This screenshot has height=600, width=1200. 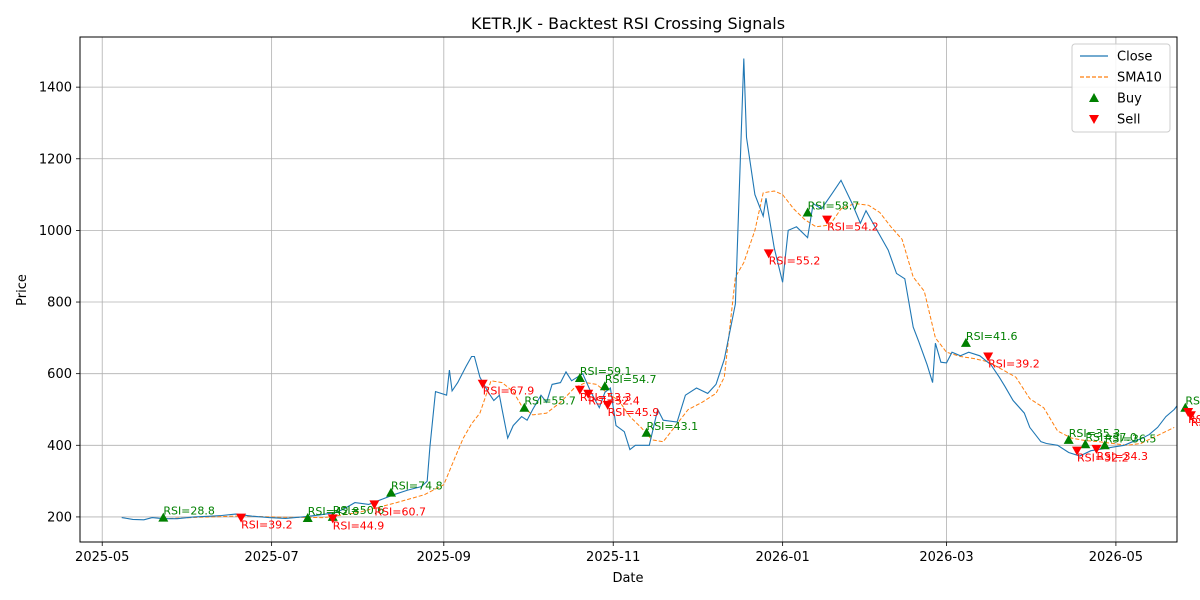 What do you see at coordinates (1103, 458) in the screenshot?
I see `sell-annotation: RSI=32.2` at bounding box center [1103, 458].